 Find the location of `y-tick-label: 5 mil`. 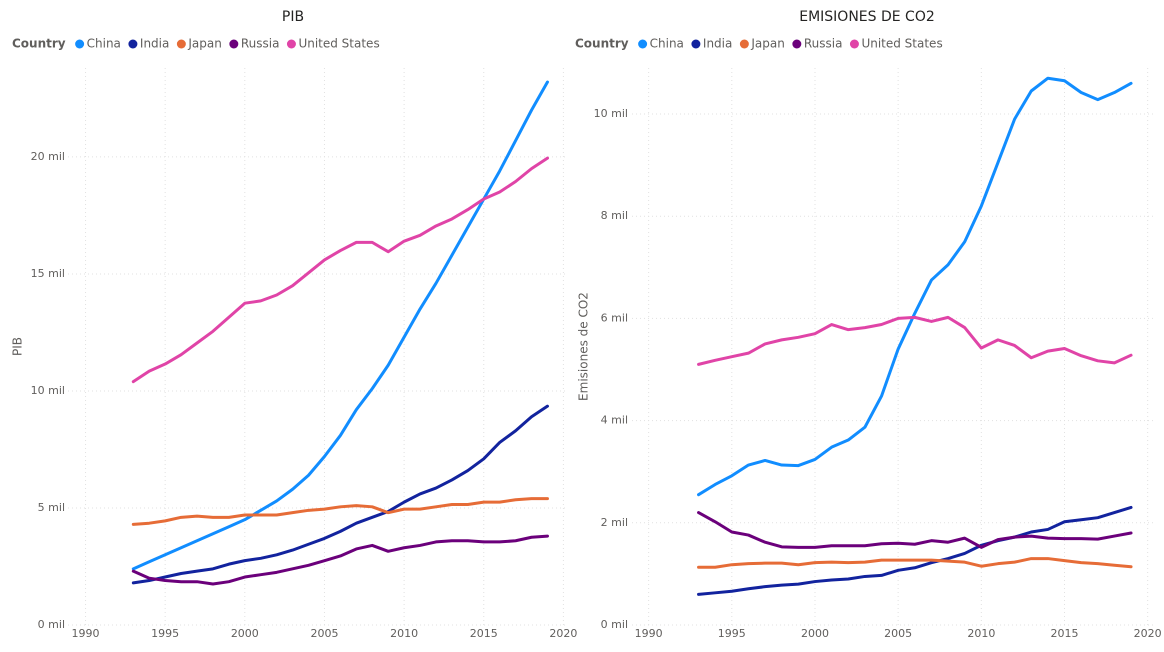

y-tick-label: 5 mil is located at coordinates (51, 507).